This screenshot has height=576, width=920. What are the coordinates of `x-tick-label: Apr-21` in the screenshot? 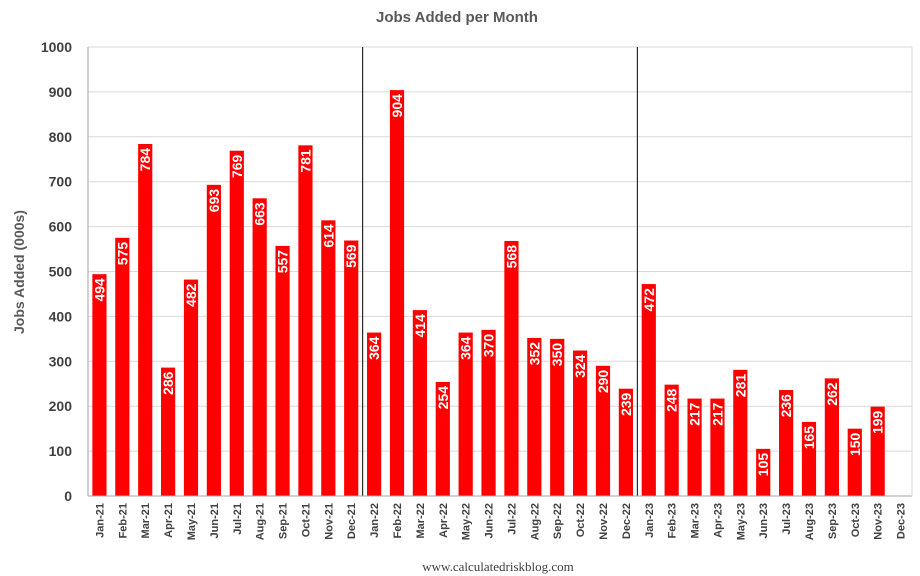 It's located at (169, 520).